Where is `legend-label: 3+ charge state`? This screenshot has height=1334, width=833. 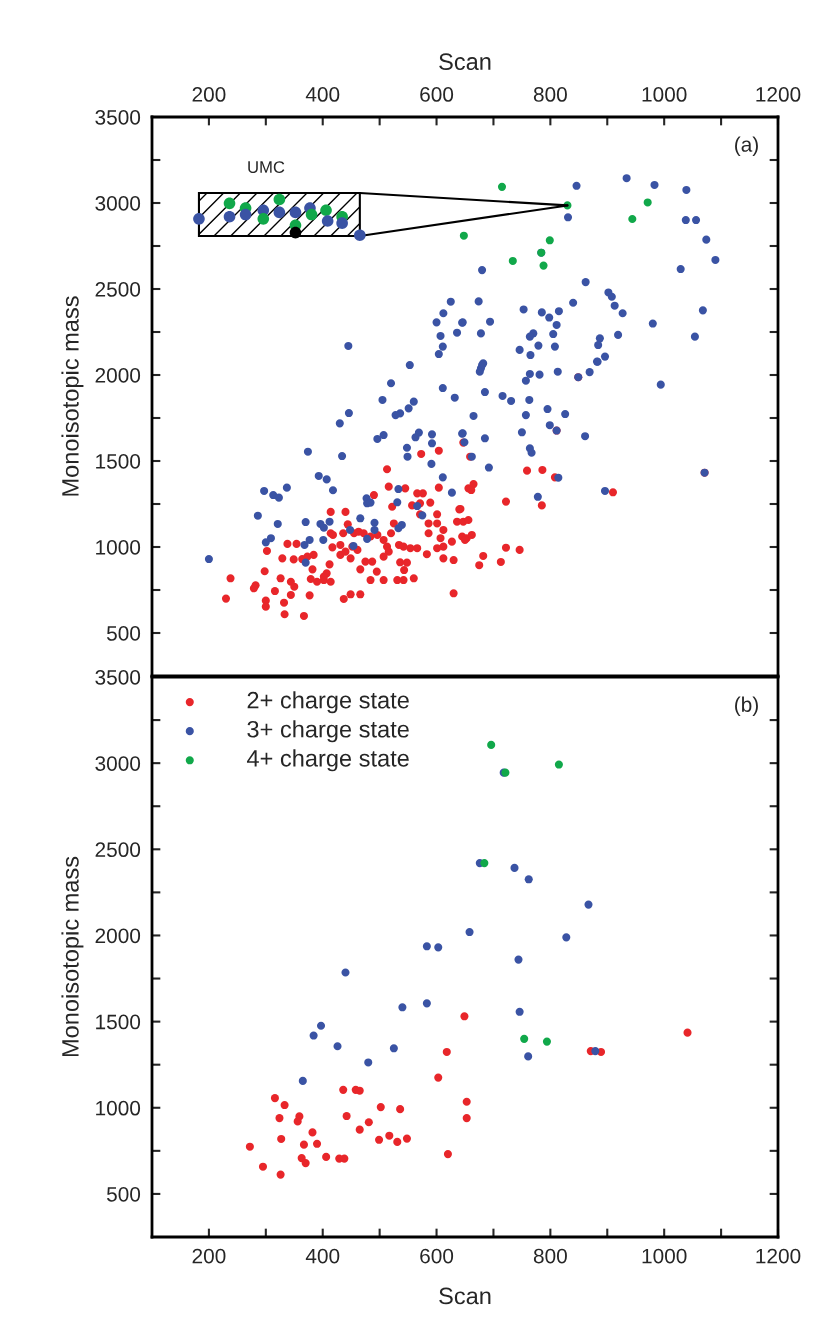
legend-label: 3+ charge state is located at coordinates (328, 731).